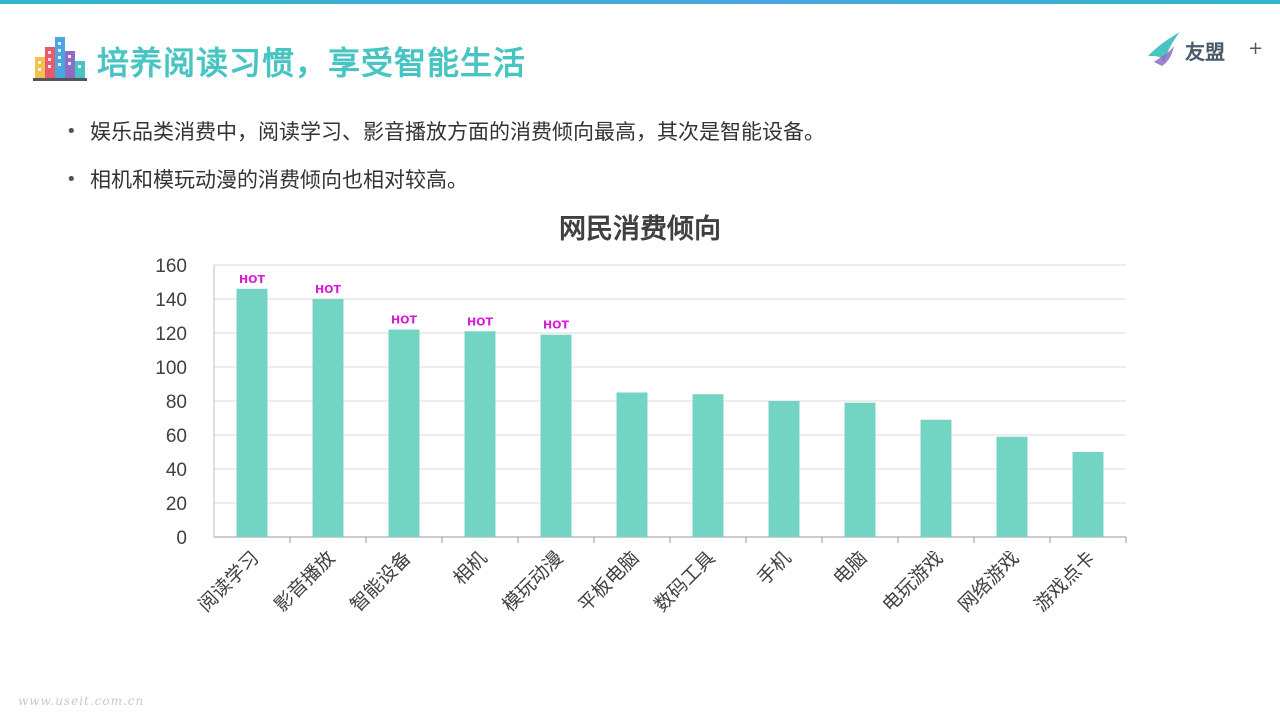  Describe the element at coordinates (304, 581) in the screenshot. I see `x-tick-label: 影音播放` at that location.